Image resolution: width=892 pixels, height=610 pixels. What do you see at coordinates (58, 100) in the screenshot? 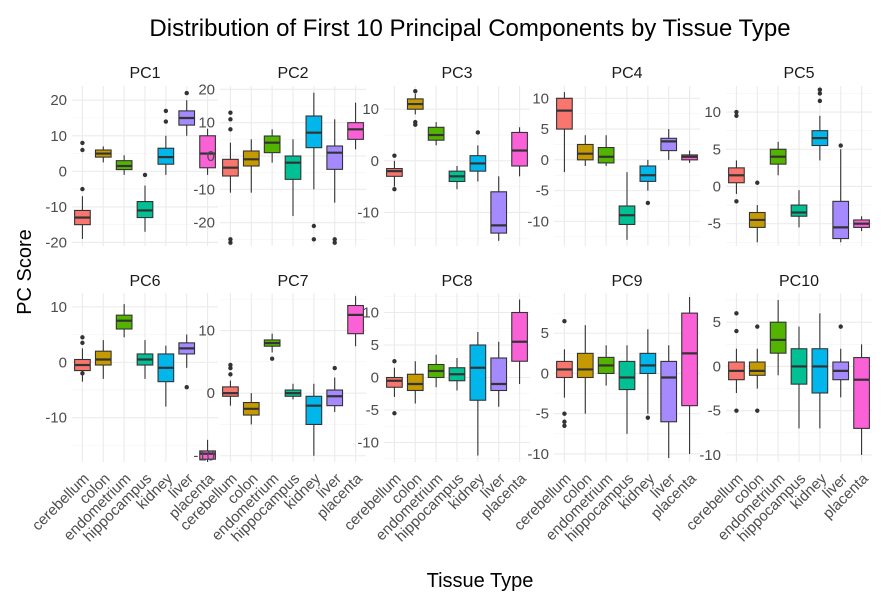
I see `y-tick-label: 20` at bounding box center [58, 100].